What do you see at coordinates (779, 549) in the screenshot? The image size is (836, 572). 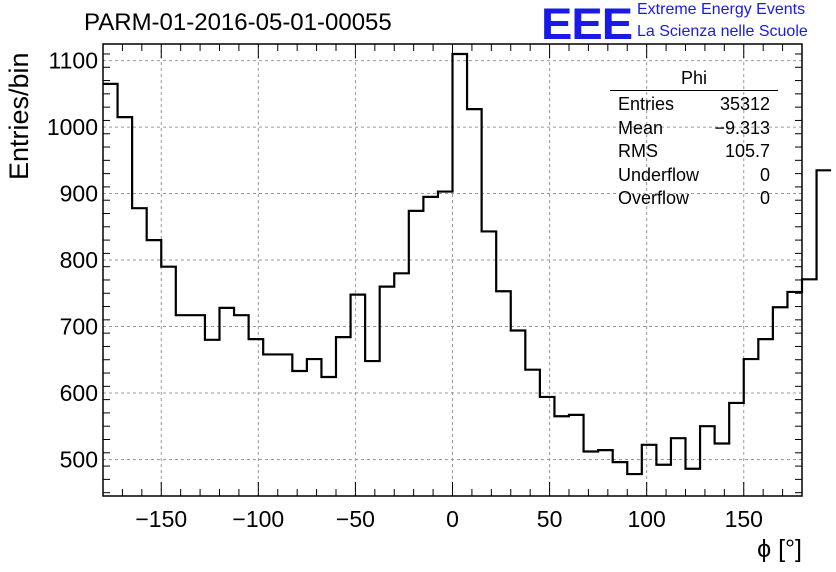 I see `x-axis-label: ϕ [°]` at bounding box center [779, 549].